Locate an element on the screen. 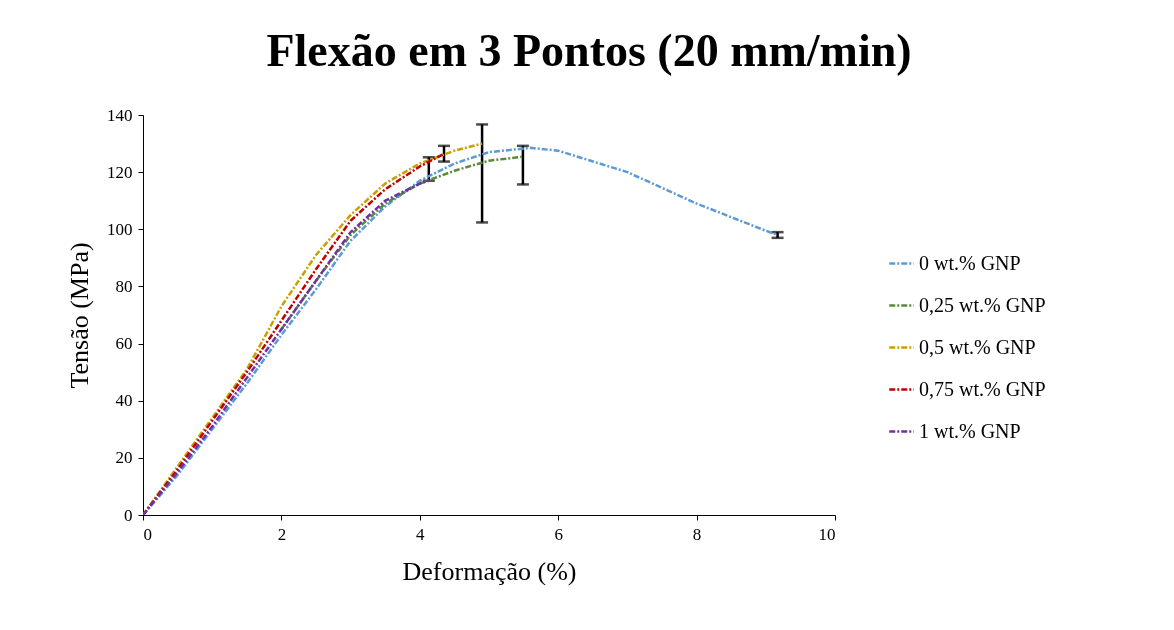 The height and width of the screenshot is (630, 1174). x-tick-label: 2 is located at coordinates (282, 534).